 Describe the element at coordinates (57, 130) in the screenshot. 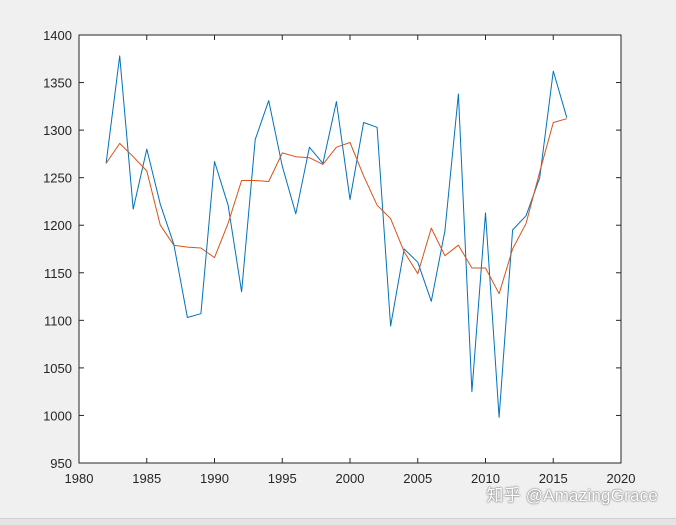

I see `y-tick-label: 1300` at that location.